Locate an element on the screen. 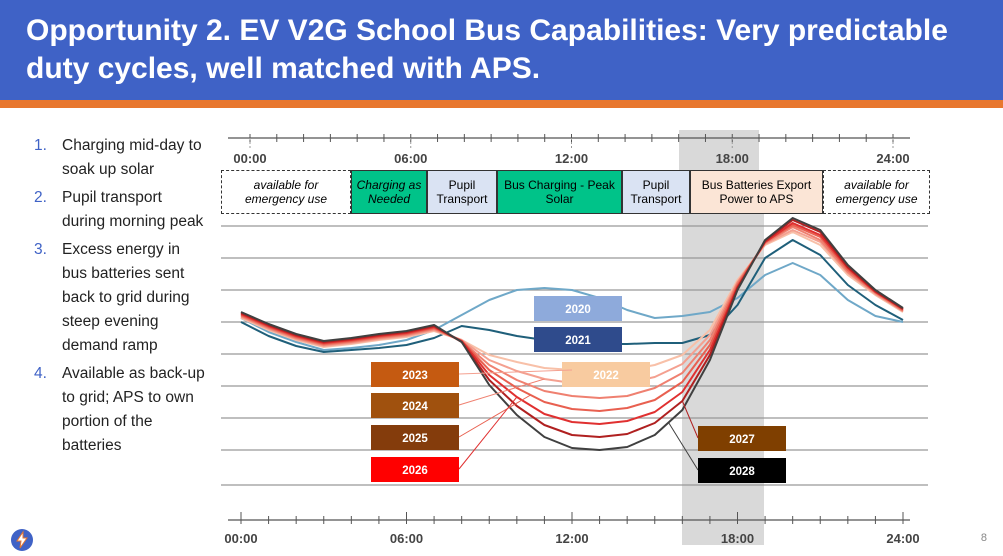 The height and width of the screenshot is (556, 1003). legend-label: 2028 is located at coordinates (742, 472).